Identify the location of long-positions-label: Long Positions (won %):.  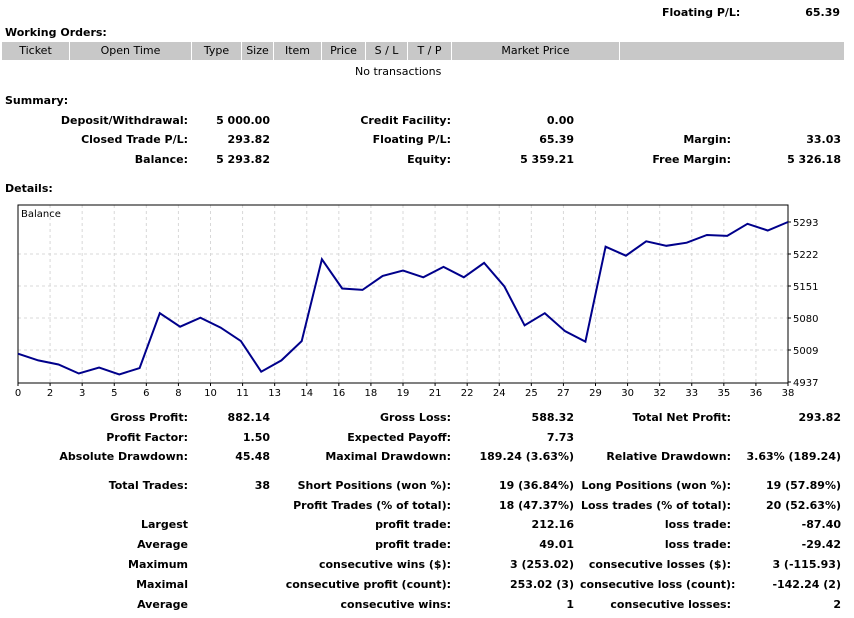
(656, 485).